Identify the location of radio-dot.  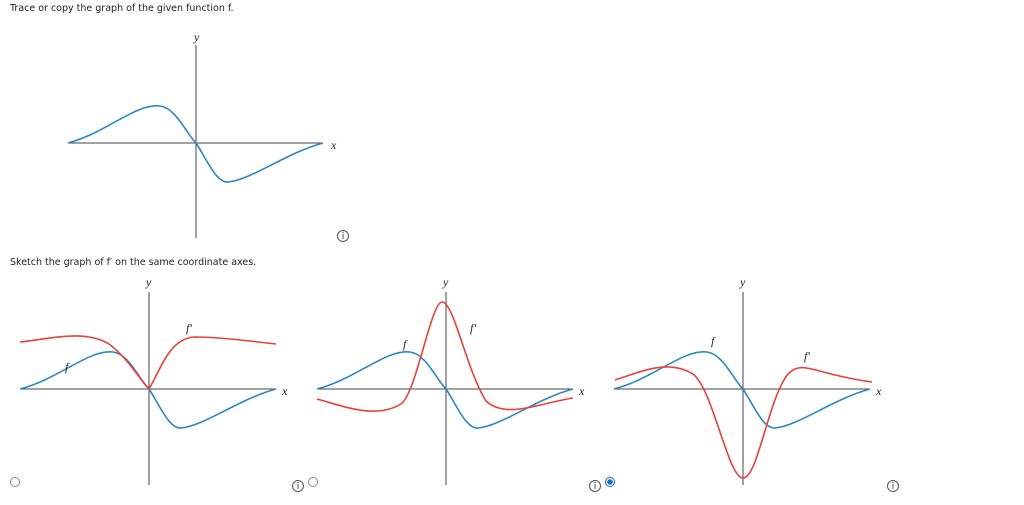
(610, 482).